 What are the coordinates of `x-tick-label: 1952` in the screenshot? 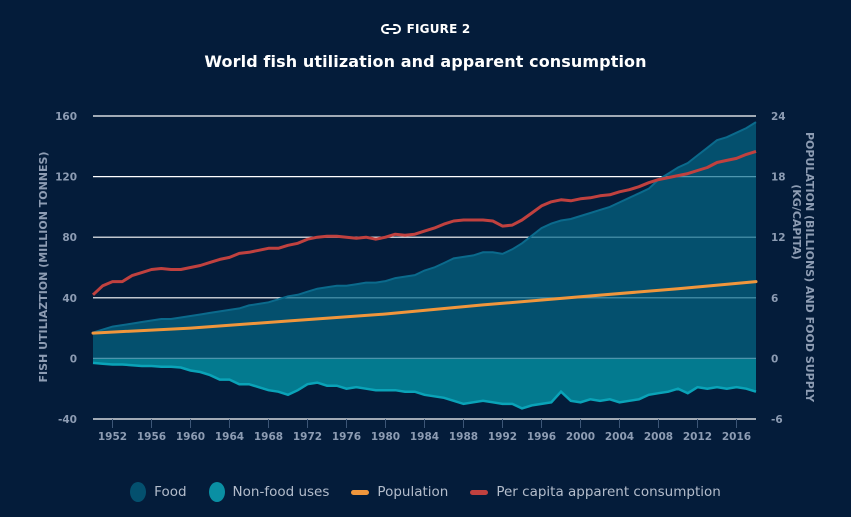 It's located at (112, 437).